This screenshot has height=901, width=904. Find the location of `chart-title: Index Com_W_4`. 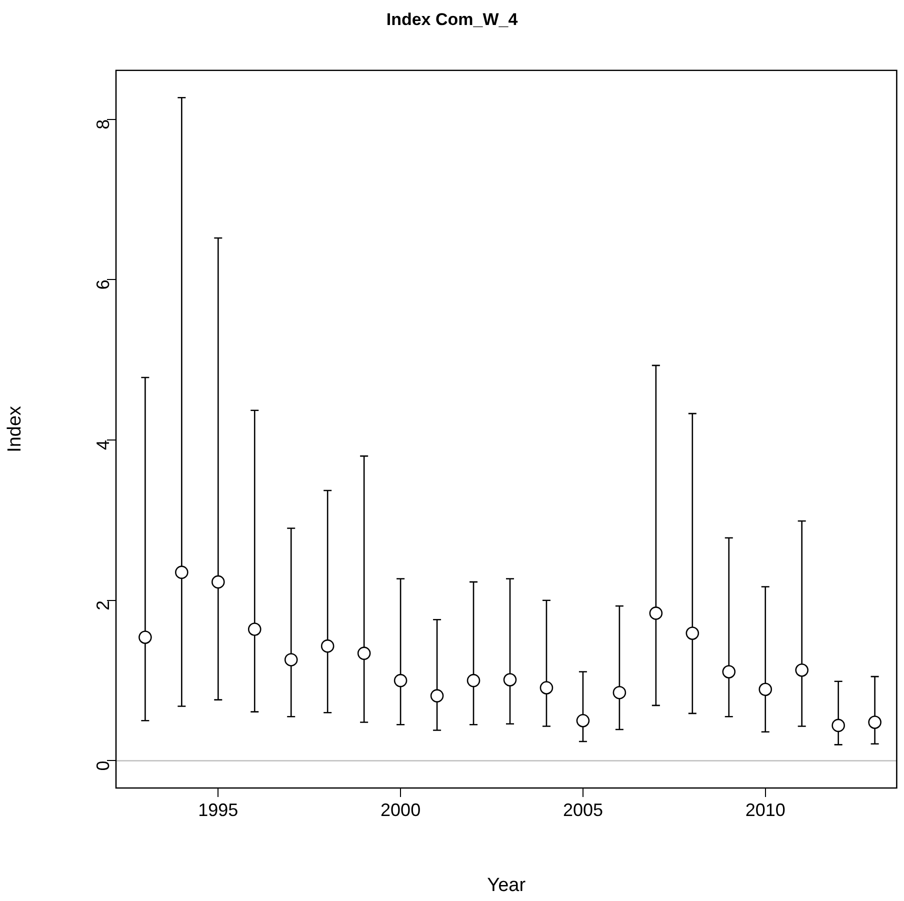

chart-title: Index Com_W_4 is located at coordinates (452, 19).